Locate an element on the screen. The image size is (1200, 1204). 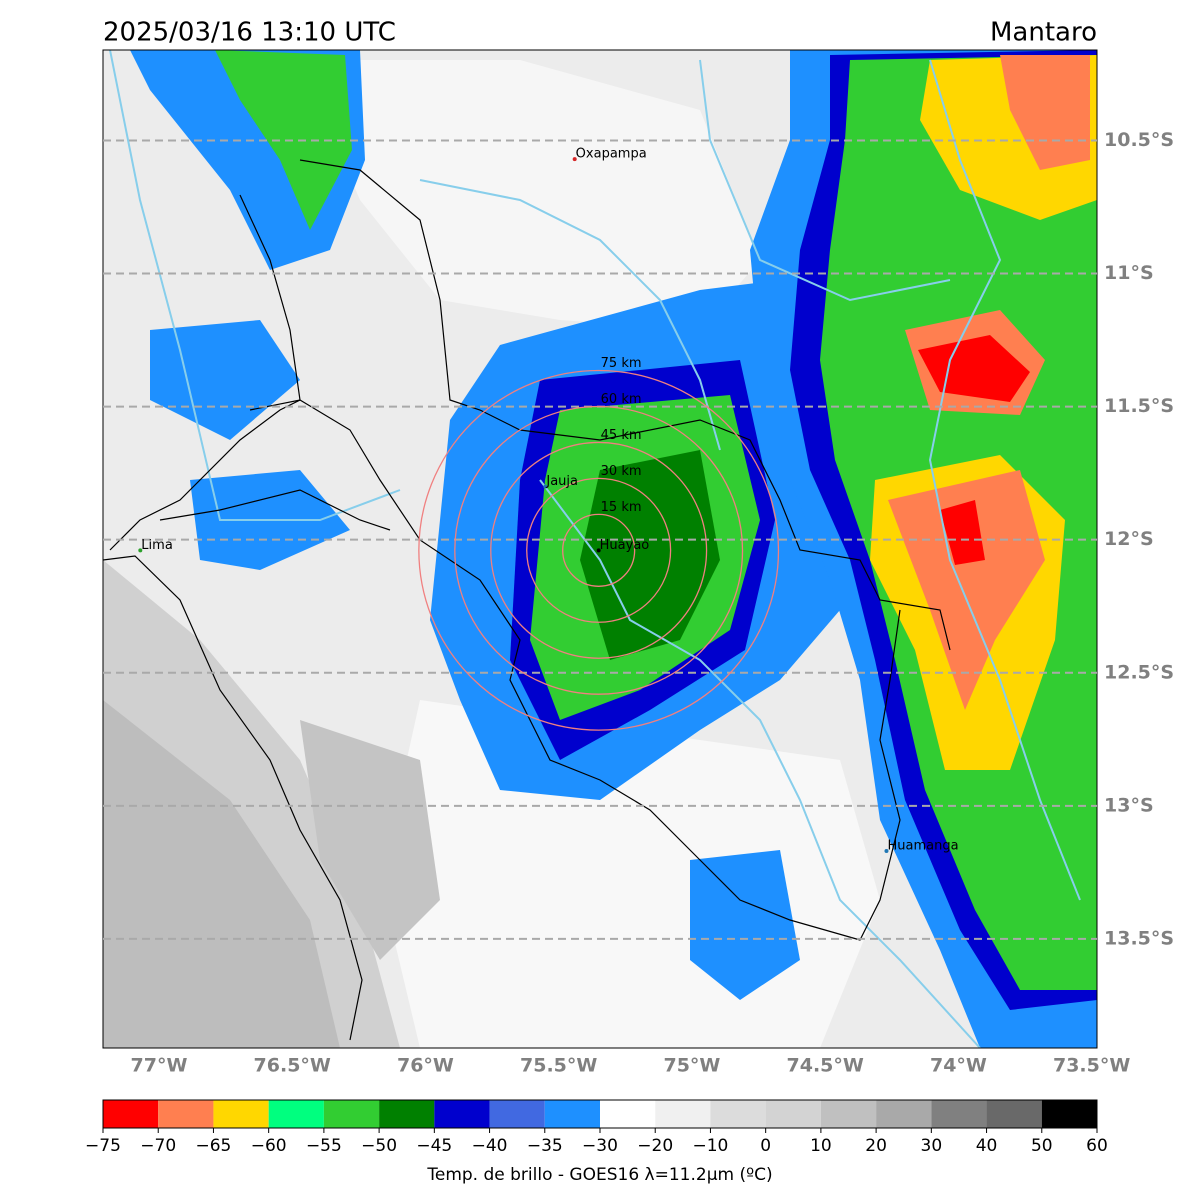
lat-tick-label: 13.5°S is located at coordinates (1139, 938).